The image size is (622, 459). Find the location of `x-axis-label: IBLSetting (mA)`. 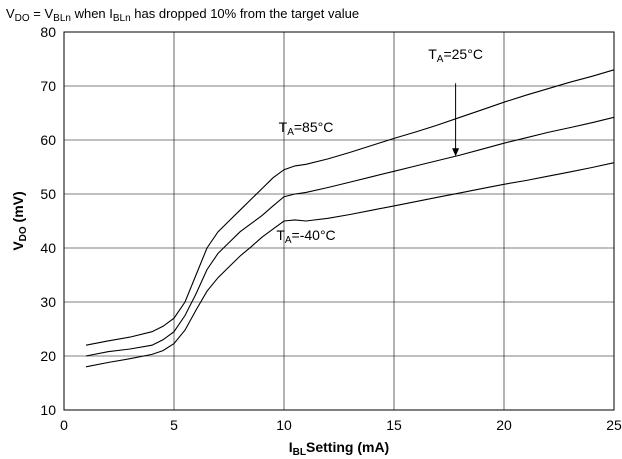

x-axis-label: IBLSetting (mA) is located at coordinates (339, 448).